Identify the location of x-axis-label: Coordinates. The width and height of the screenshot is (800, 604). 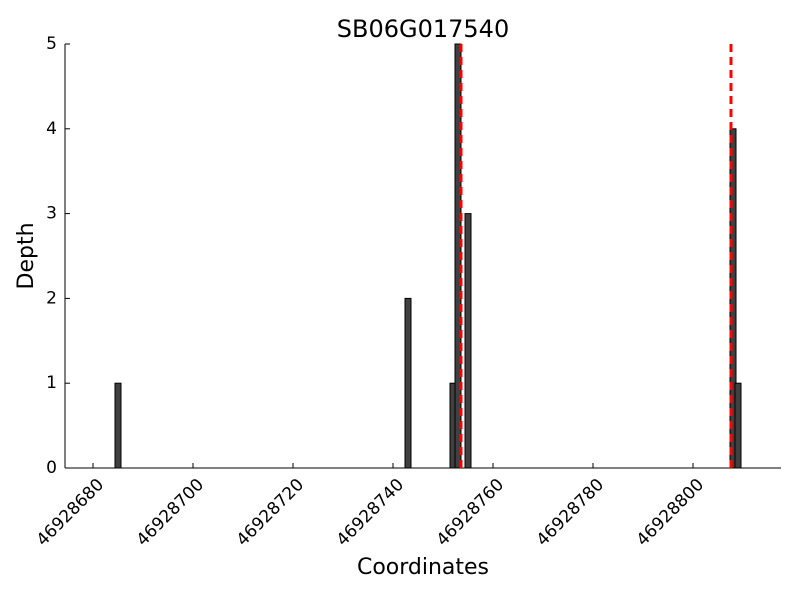
(423, 567).